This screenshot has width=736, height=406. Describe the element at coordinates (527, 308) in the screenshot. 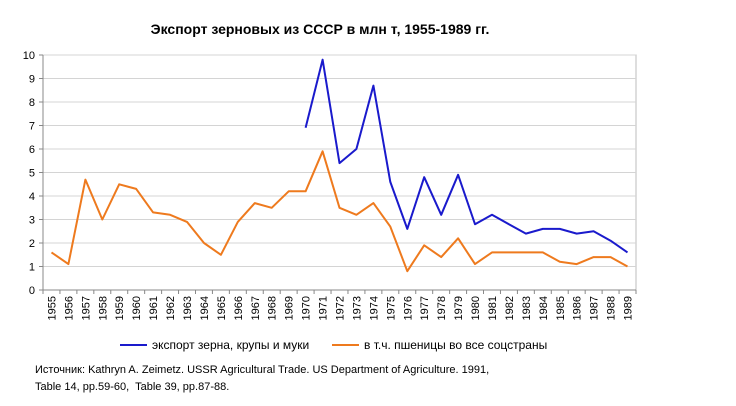

I see `x-tick-label: 1983` at that location.